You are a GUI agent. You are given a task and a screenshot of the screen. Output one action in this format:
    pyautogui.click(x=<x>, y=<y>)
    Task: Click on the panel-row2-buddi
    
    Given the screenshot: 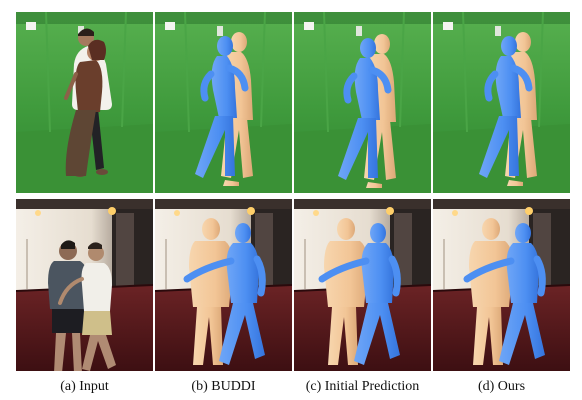 What is the action you would take?
    pyautogui.click(x=223, y=285)
    